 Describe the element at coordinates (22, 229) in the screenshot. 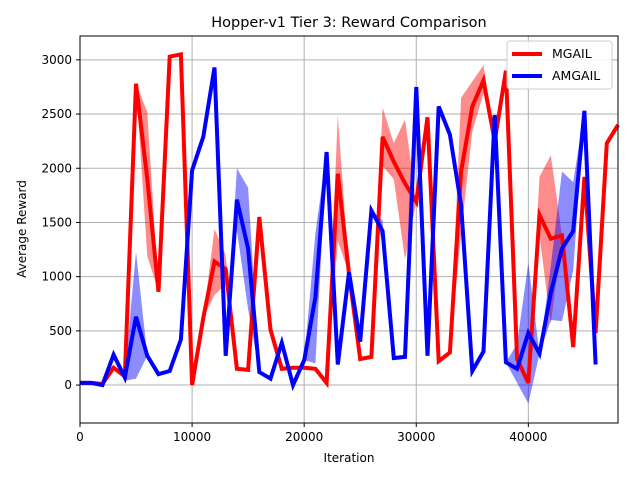

I see `y-axis-title: Average Reward` at that location.